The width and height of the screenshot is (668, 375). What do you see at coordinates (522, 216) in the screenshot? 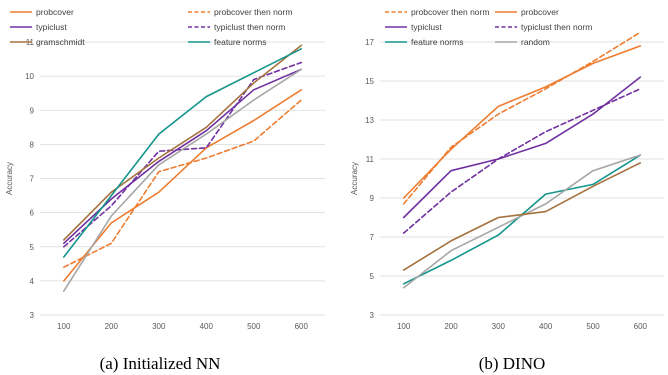
I see `series-line-unlabeled` at bounding box center [522, 216].